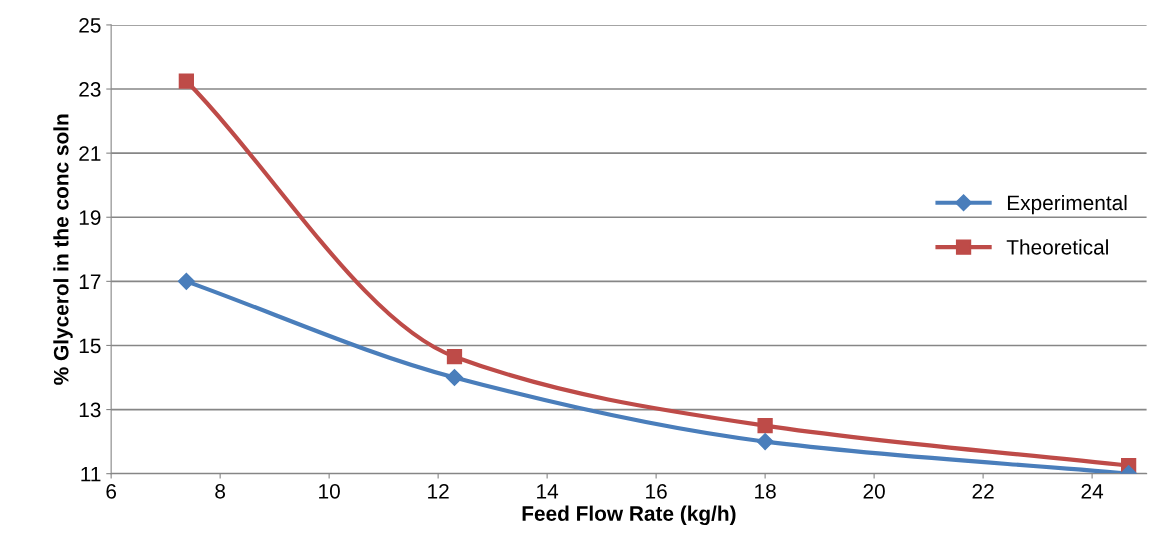  What do you see at coordinates (438, 491) in the screenshot?
I see `x-tick-label: 12` at bounding box center [438, 491].